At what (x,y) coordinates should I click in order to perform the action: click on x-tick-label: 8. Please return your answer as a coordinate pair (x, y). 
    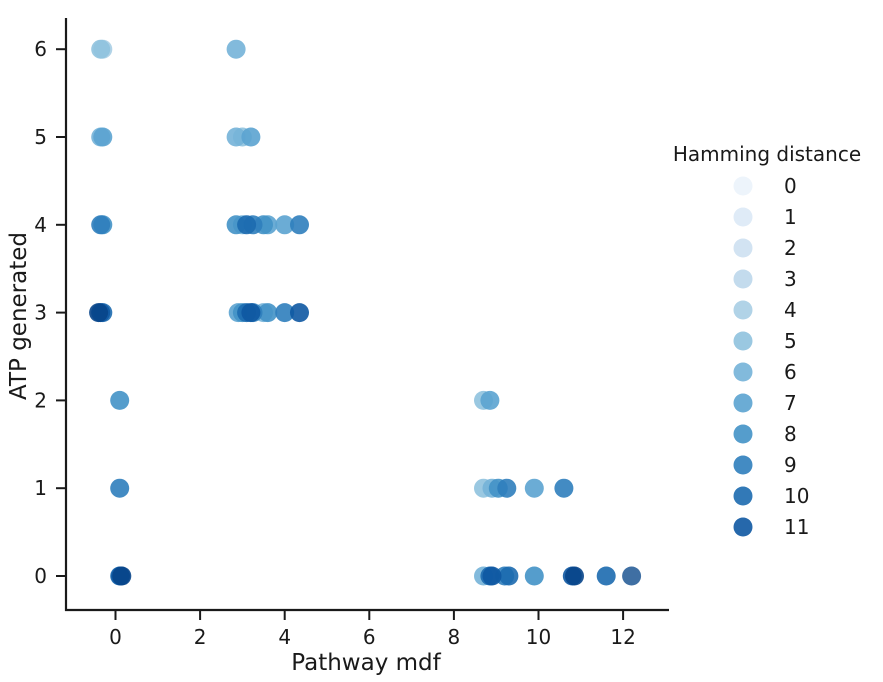
    Looking at the image, I should click on (454, 637).